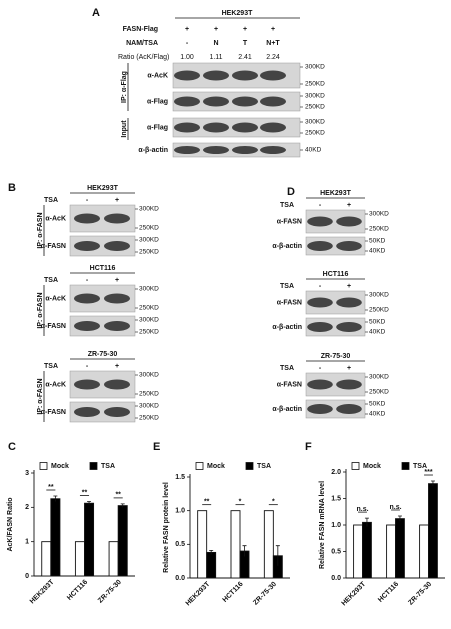 This screenshot has height=629, width=451. Describe the element at coordinates (55, 218) in the screenshot. I see `antibody-label: α-AcK` at that location.